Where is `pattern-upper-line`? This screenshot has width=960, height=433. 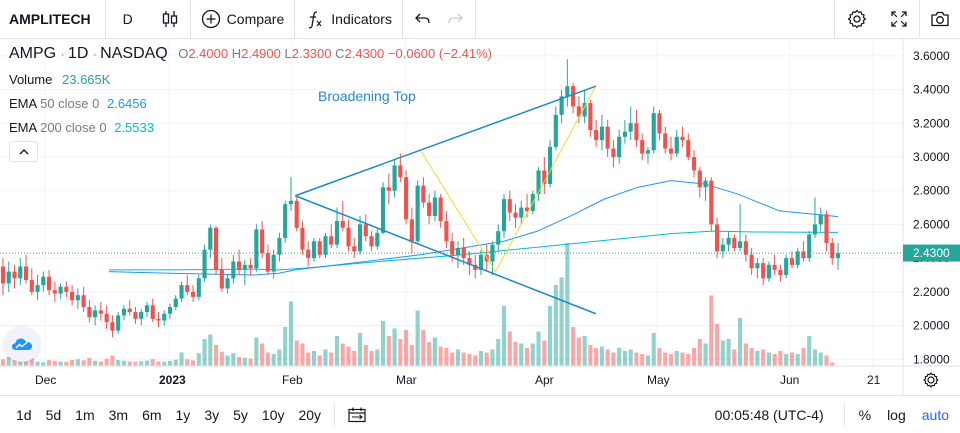
pattern-upper-line is located at coordinates (445, 141).